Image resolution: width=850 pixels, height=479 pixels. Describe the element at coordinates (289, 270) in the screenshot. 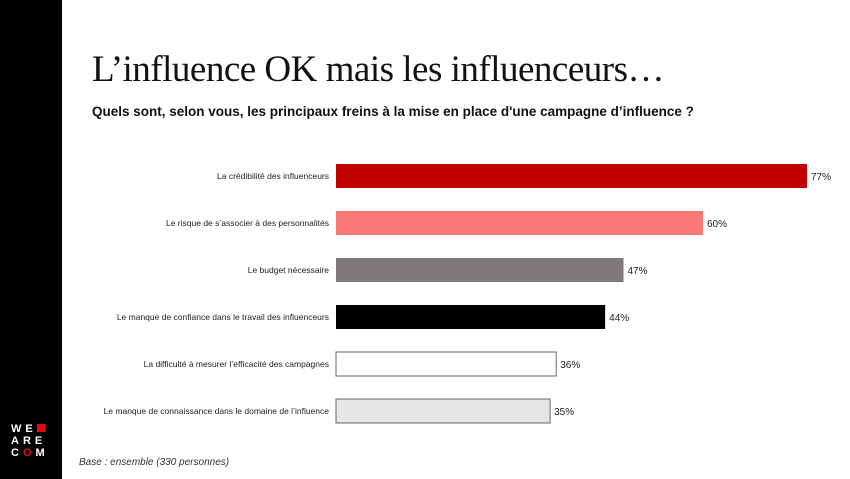

I see `category-label: Le budget nécessaire` at that location.